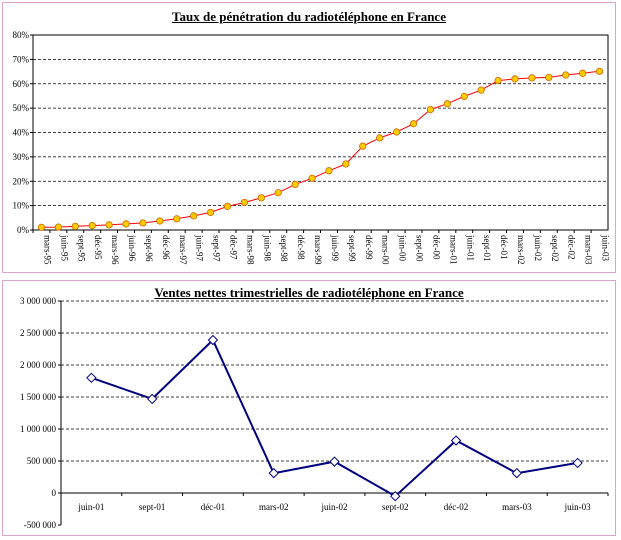 The width and height of the screenshot is (621, 540). What do you see at coordinates (21, 133) in the screenshot?
I see `y-tick-label: 40%` at bounding box center [21, 133].